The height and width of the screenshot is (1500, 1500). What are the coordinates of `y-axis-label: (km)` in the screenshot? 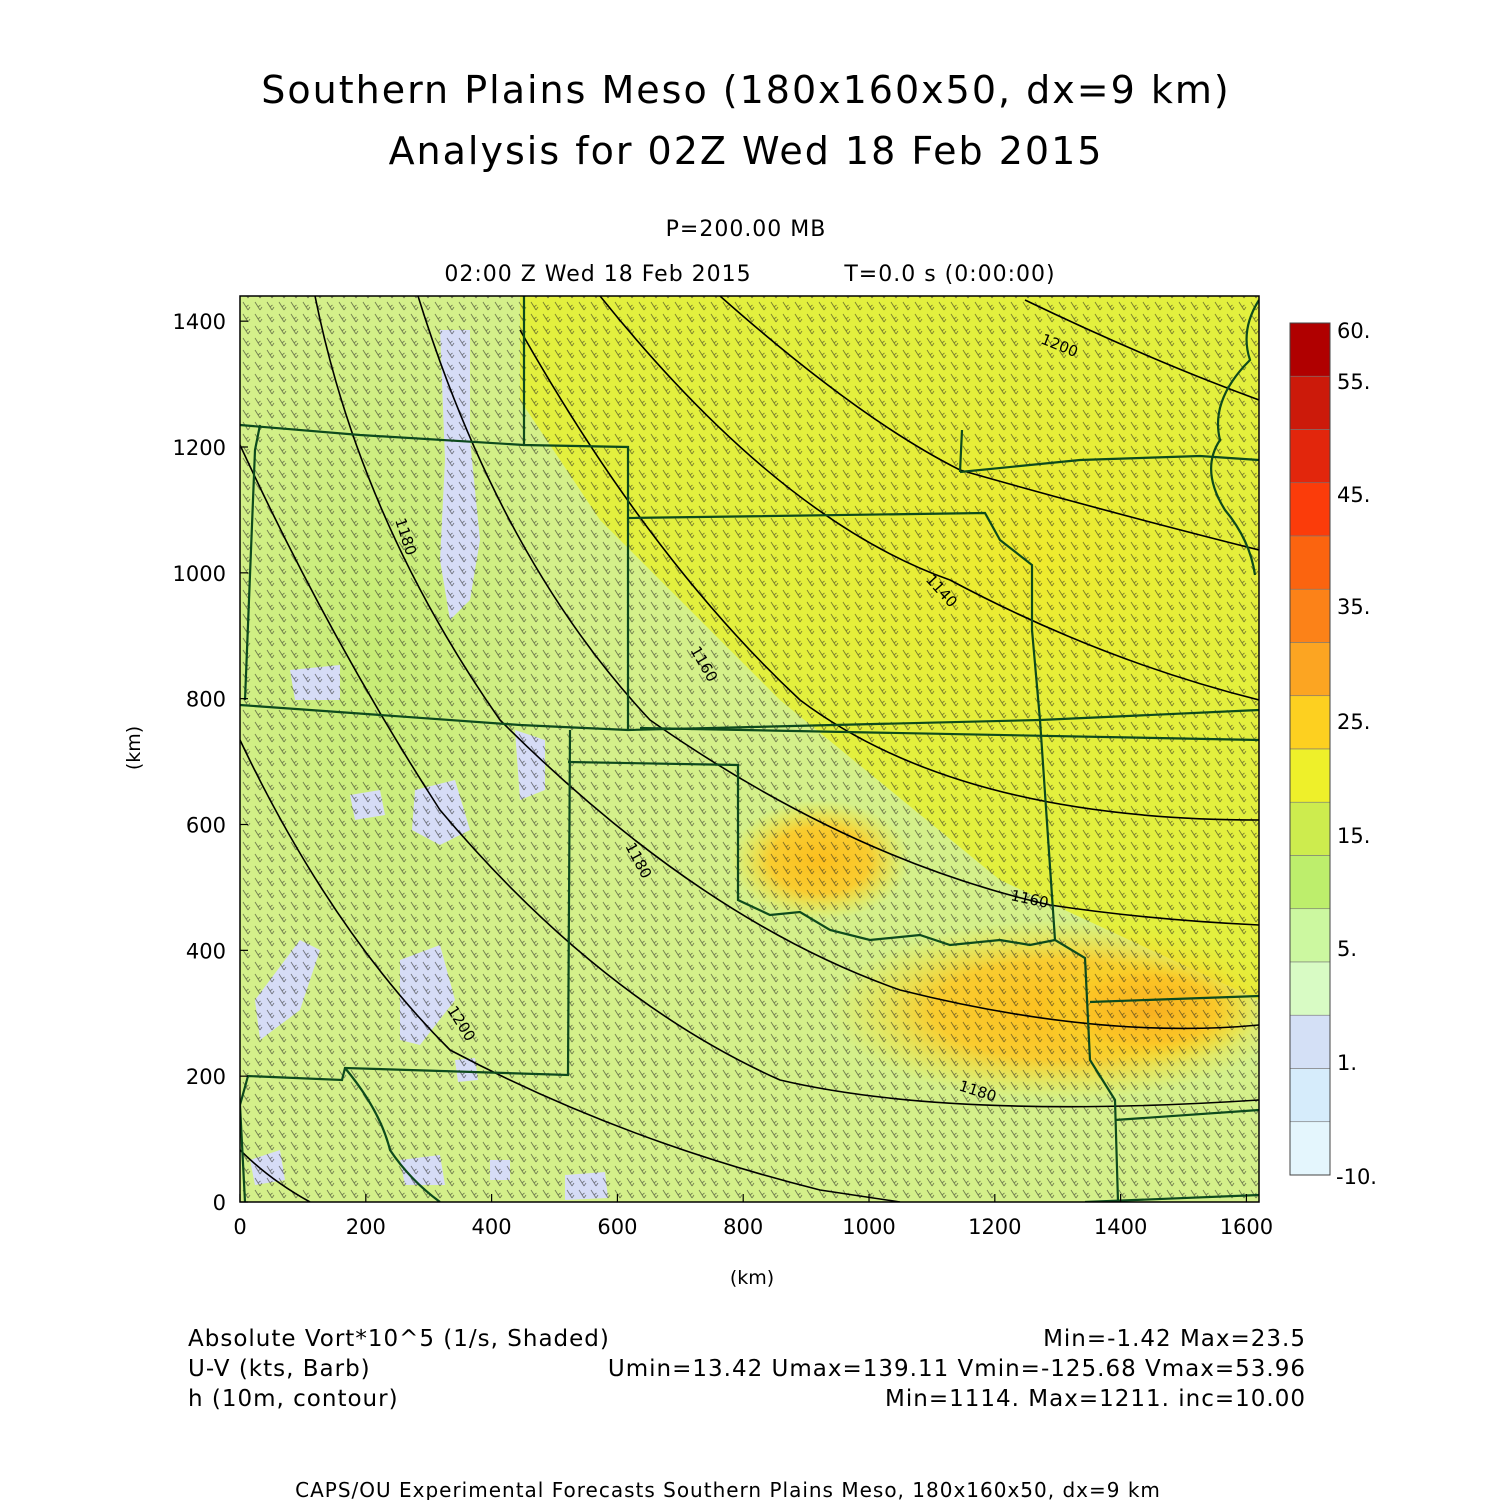 It's located at (134, 748).